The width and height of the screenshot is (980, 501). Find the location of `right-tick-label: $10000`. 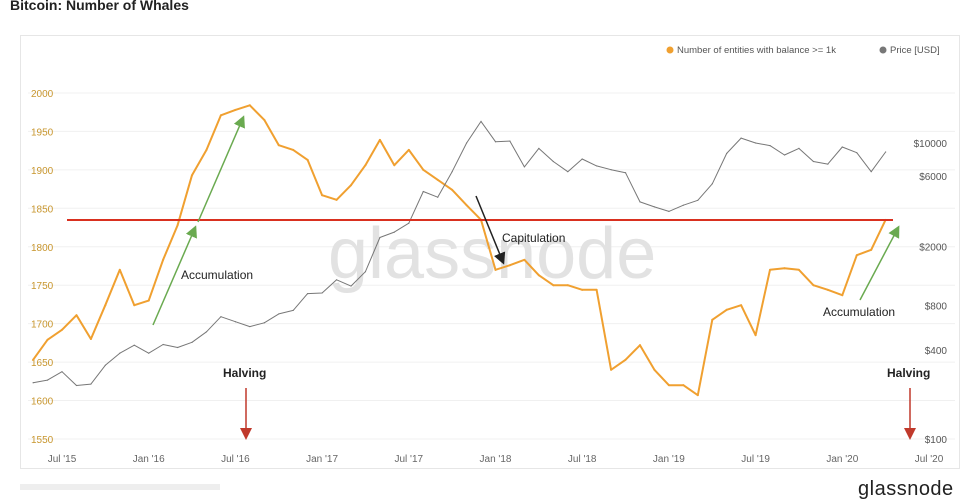

right-tick-label: $10000 is located at coordinates (931, 144).